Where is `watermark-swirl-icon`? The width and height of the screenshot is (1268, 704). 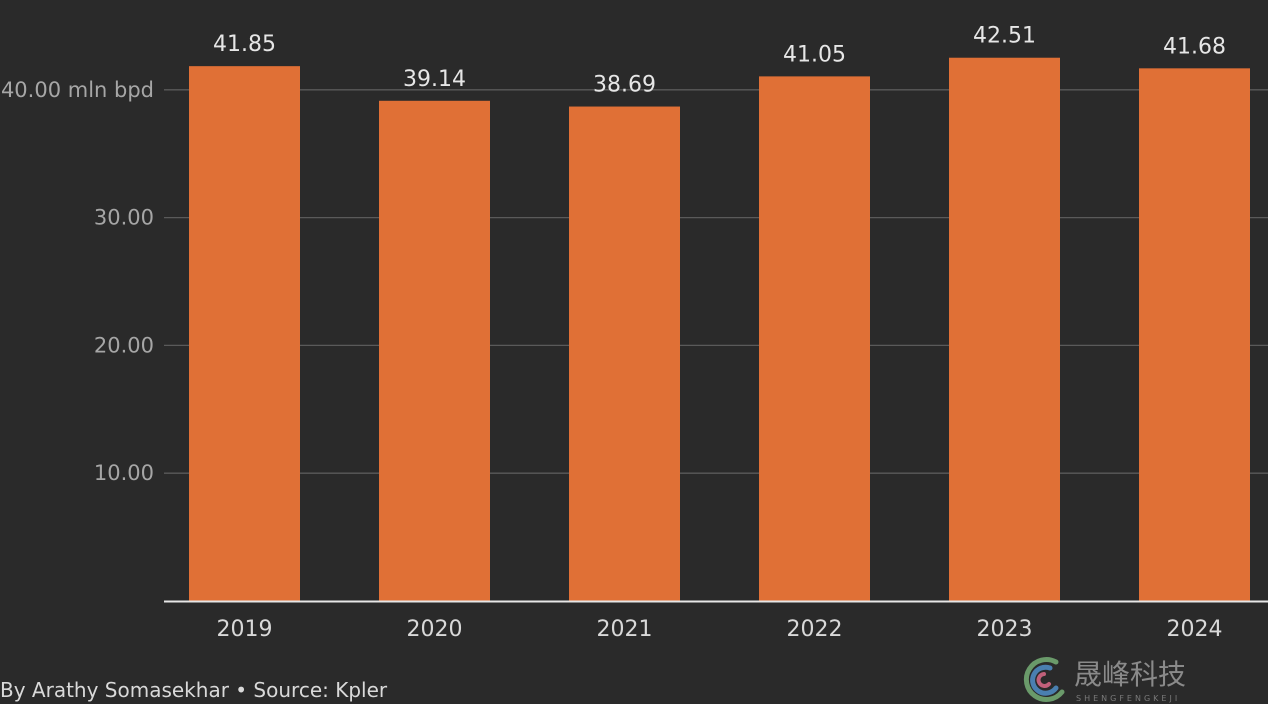 watermark-swirl-icon is located at coordinates (1044, 680).